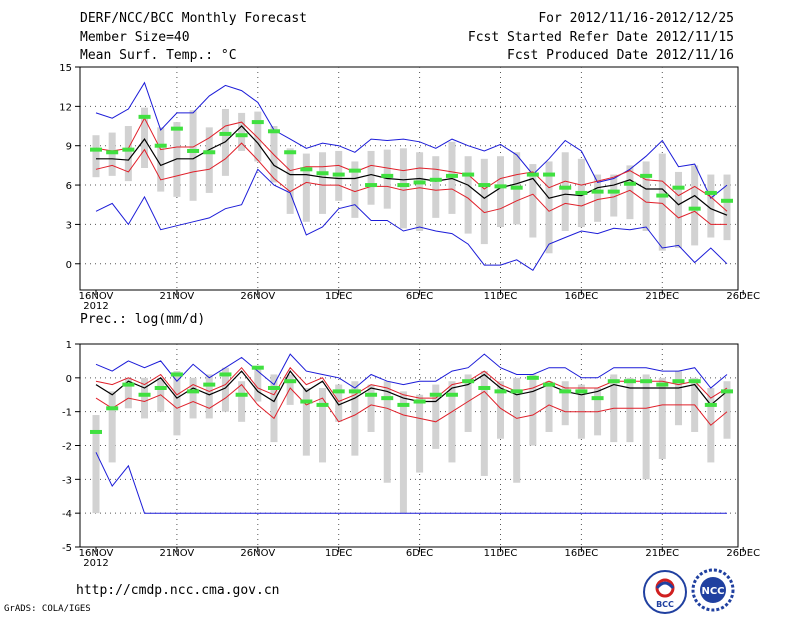  Describe the element at coordinates (158, 55) in the screenshot. I see `variable-label: Mean Surf. Temp.: °C` at that location.